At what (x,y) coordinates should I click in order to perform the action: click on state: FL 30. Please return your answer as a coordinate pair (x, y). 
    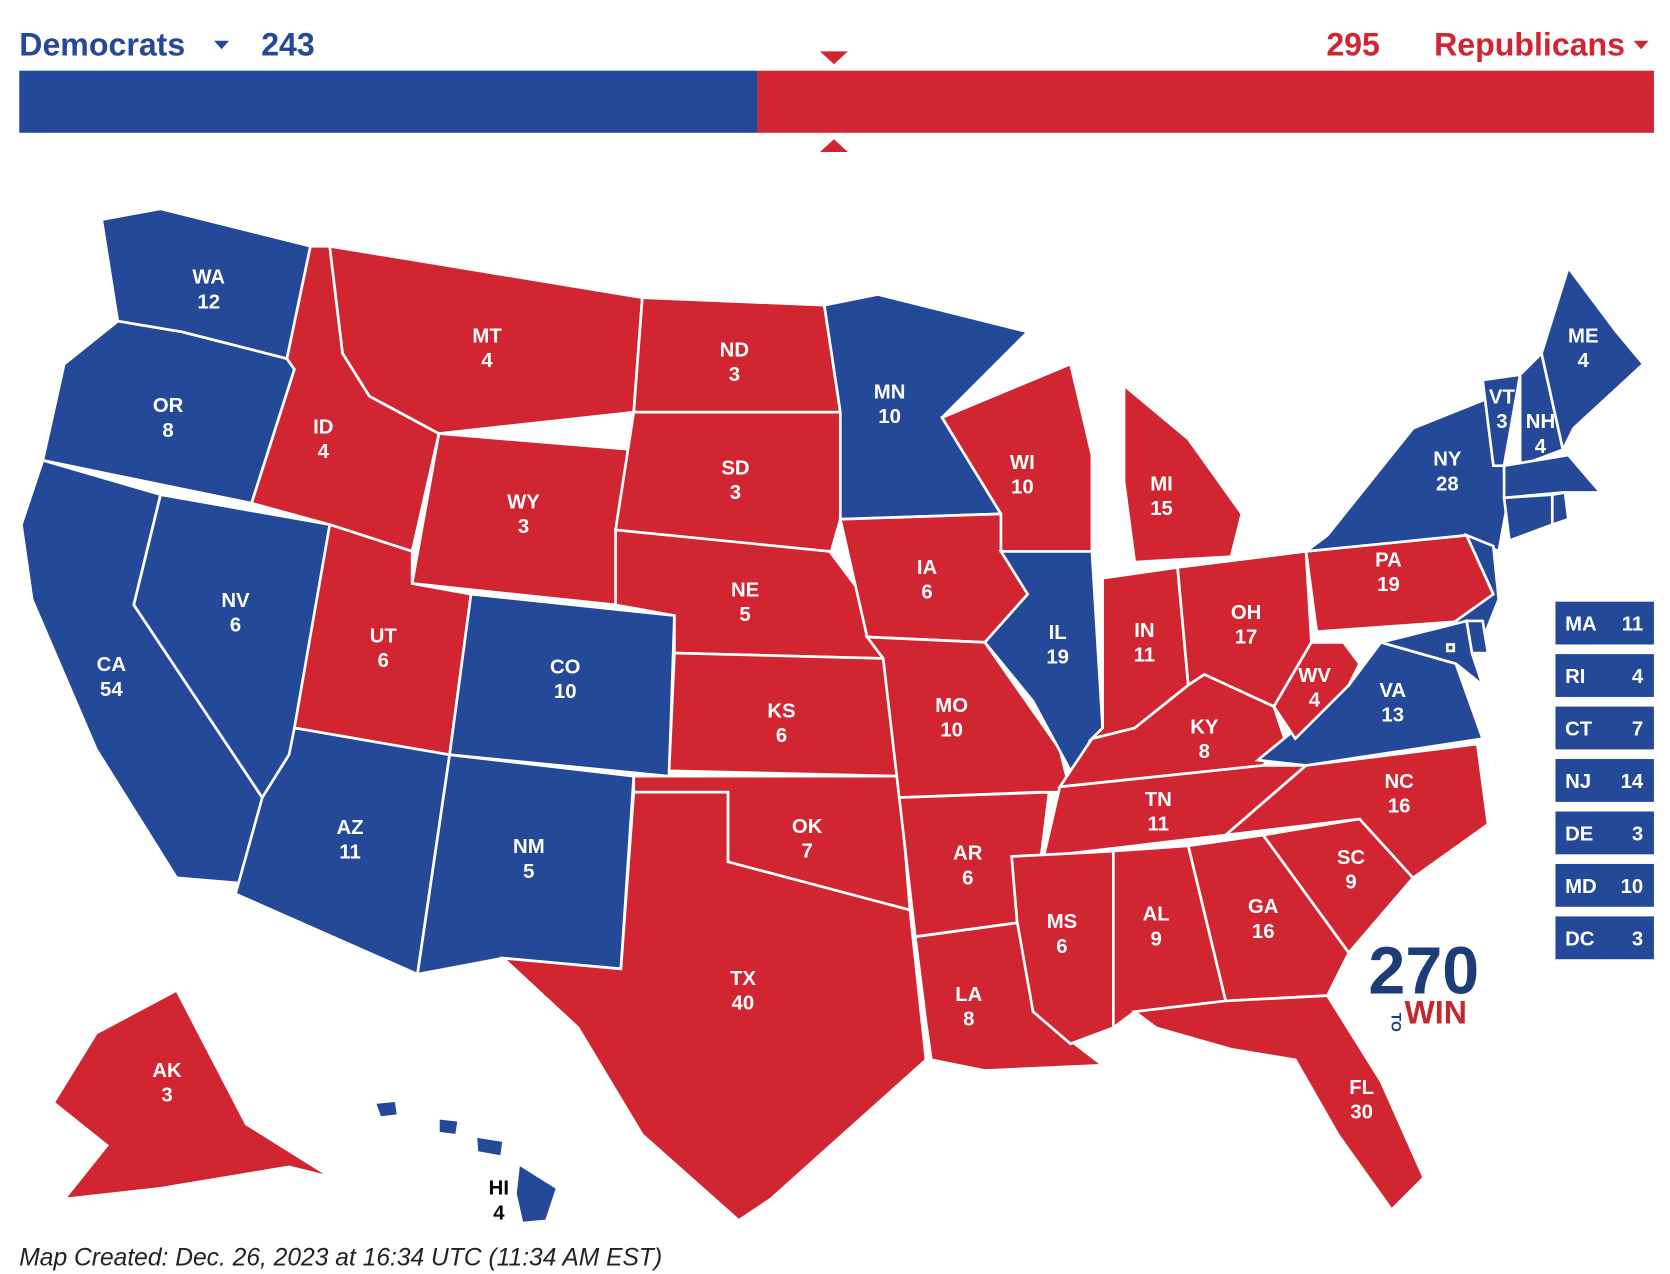
    Looking at the image, I should click on (1278, 1103).